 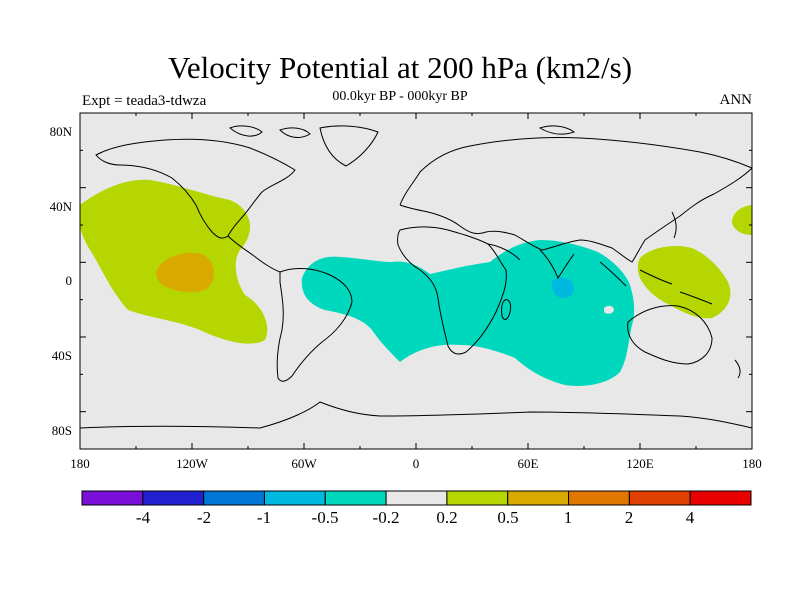 I want to click on colorbar-label: 1, so click(x=568, y=517).